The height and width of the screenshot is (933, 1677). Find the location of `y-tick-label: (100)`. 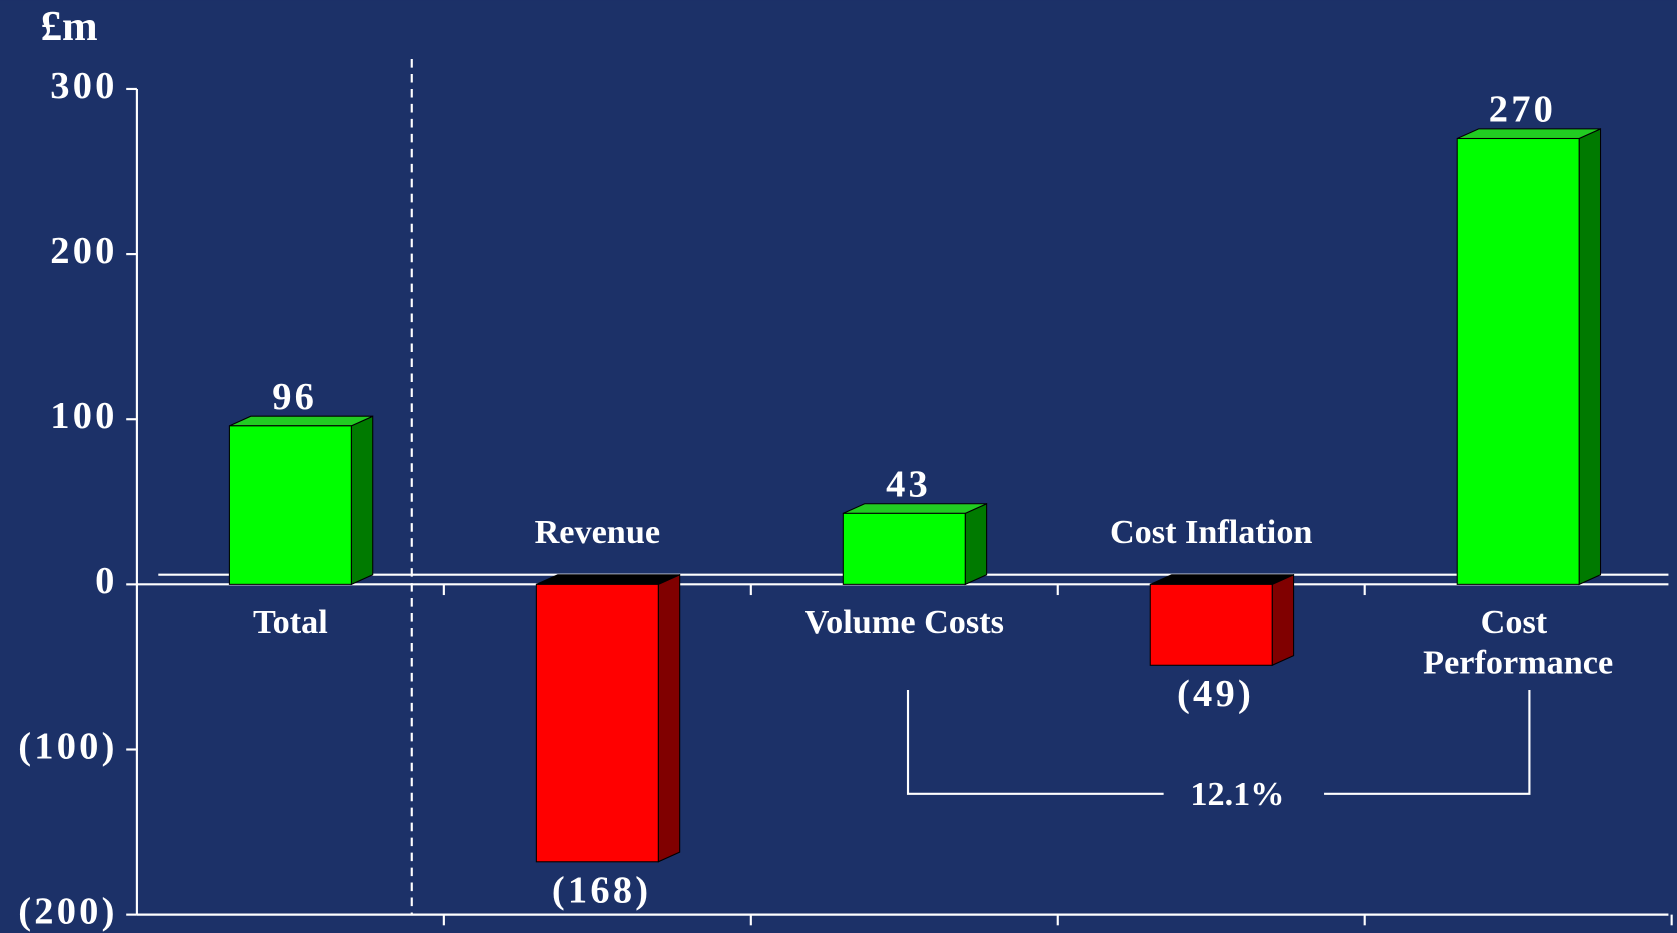

y-tick-label: (100) is located at coordinates (67, 746).